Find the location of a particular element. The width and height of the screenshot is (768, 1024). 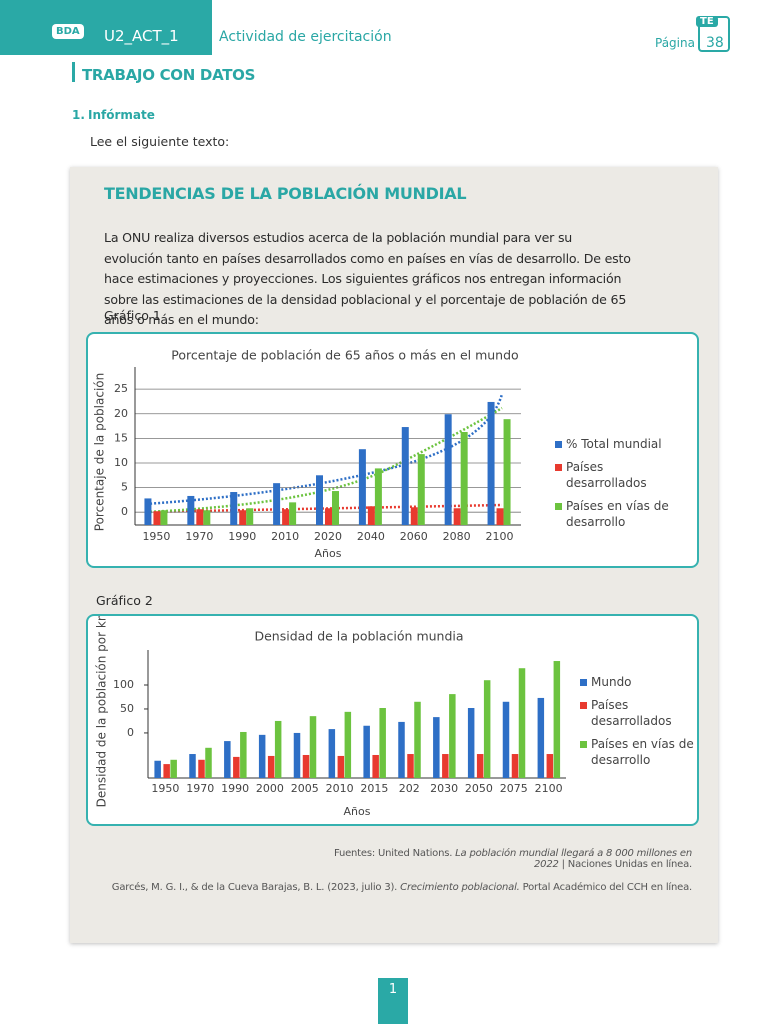

source-text: Portal Académico del CCH en línea. is located at coordinates (606, 887).